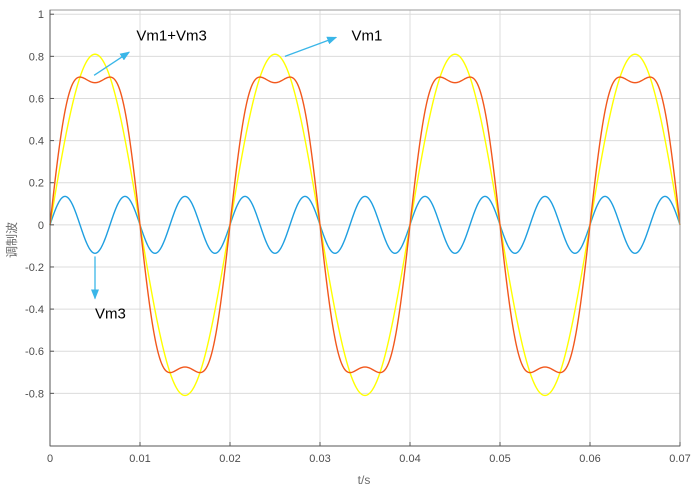 The height and width of the screenshot is (495, 700). What do you see at coordinates (36, 57) in the screenshot?
I see `y-tick-label: 0.8` at bounding box center [36, 57].